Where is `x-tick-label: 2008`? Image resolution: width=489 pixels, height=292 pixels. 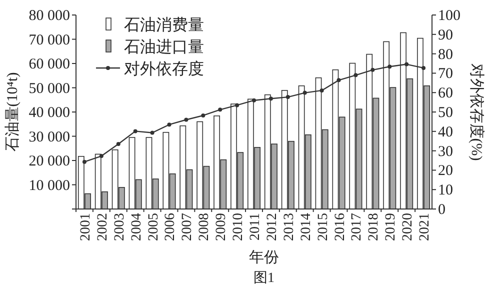 x-tick-label: 2008 is located at coordinates (204, 227).